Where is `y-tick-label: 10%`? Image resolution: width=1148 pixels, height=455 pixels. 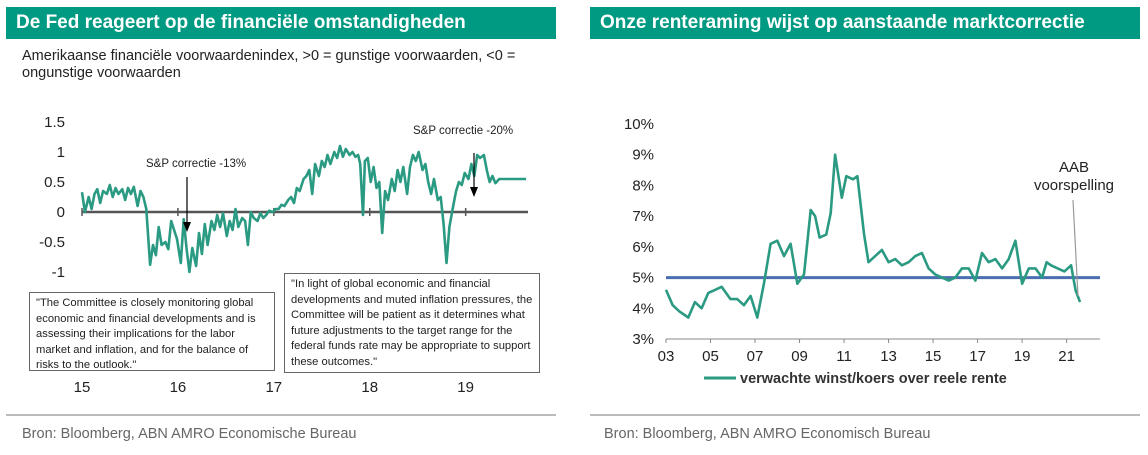
y-tick-label: 10% is located at coordinates (639, 124).